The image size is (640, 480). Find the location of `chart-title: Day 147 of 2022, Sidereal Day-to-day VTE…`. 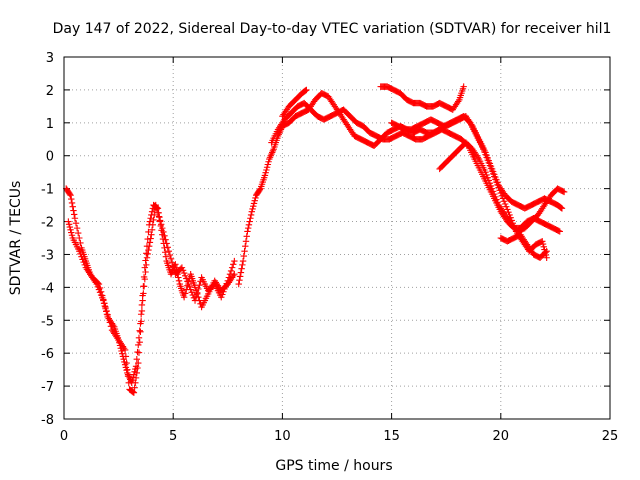

chart-title: Day 147 of 2022, Sidereal Day-to-day VTE… is located at coordinates (332, 29).